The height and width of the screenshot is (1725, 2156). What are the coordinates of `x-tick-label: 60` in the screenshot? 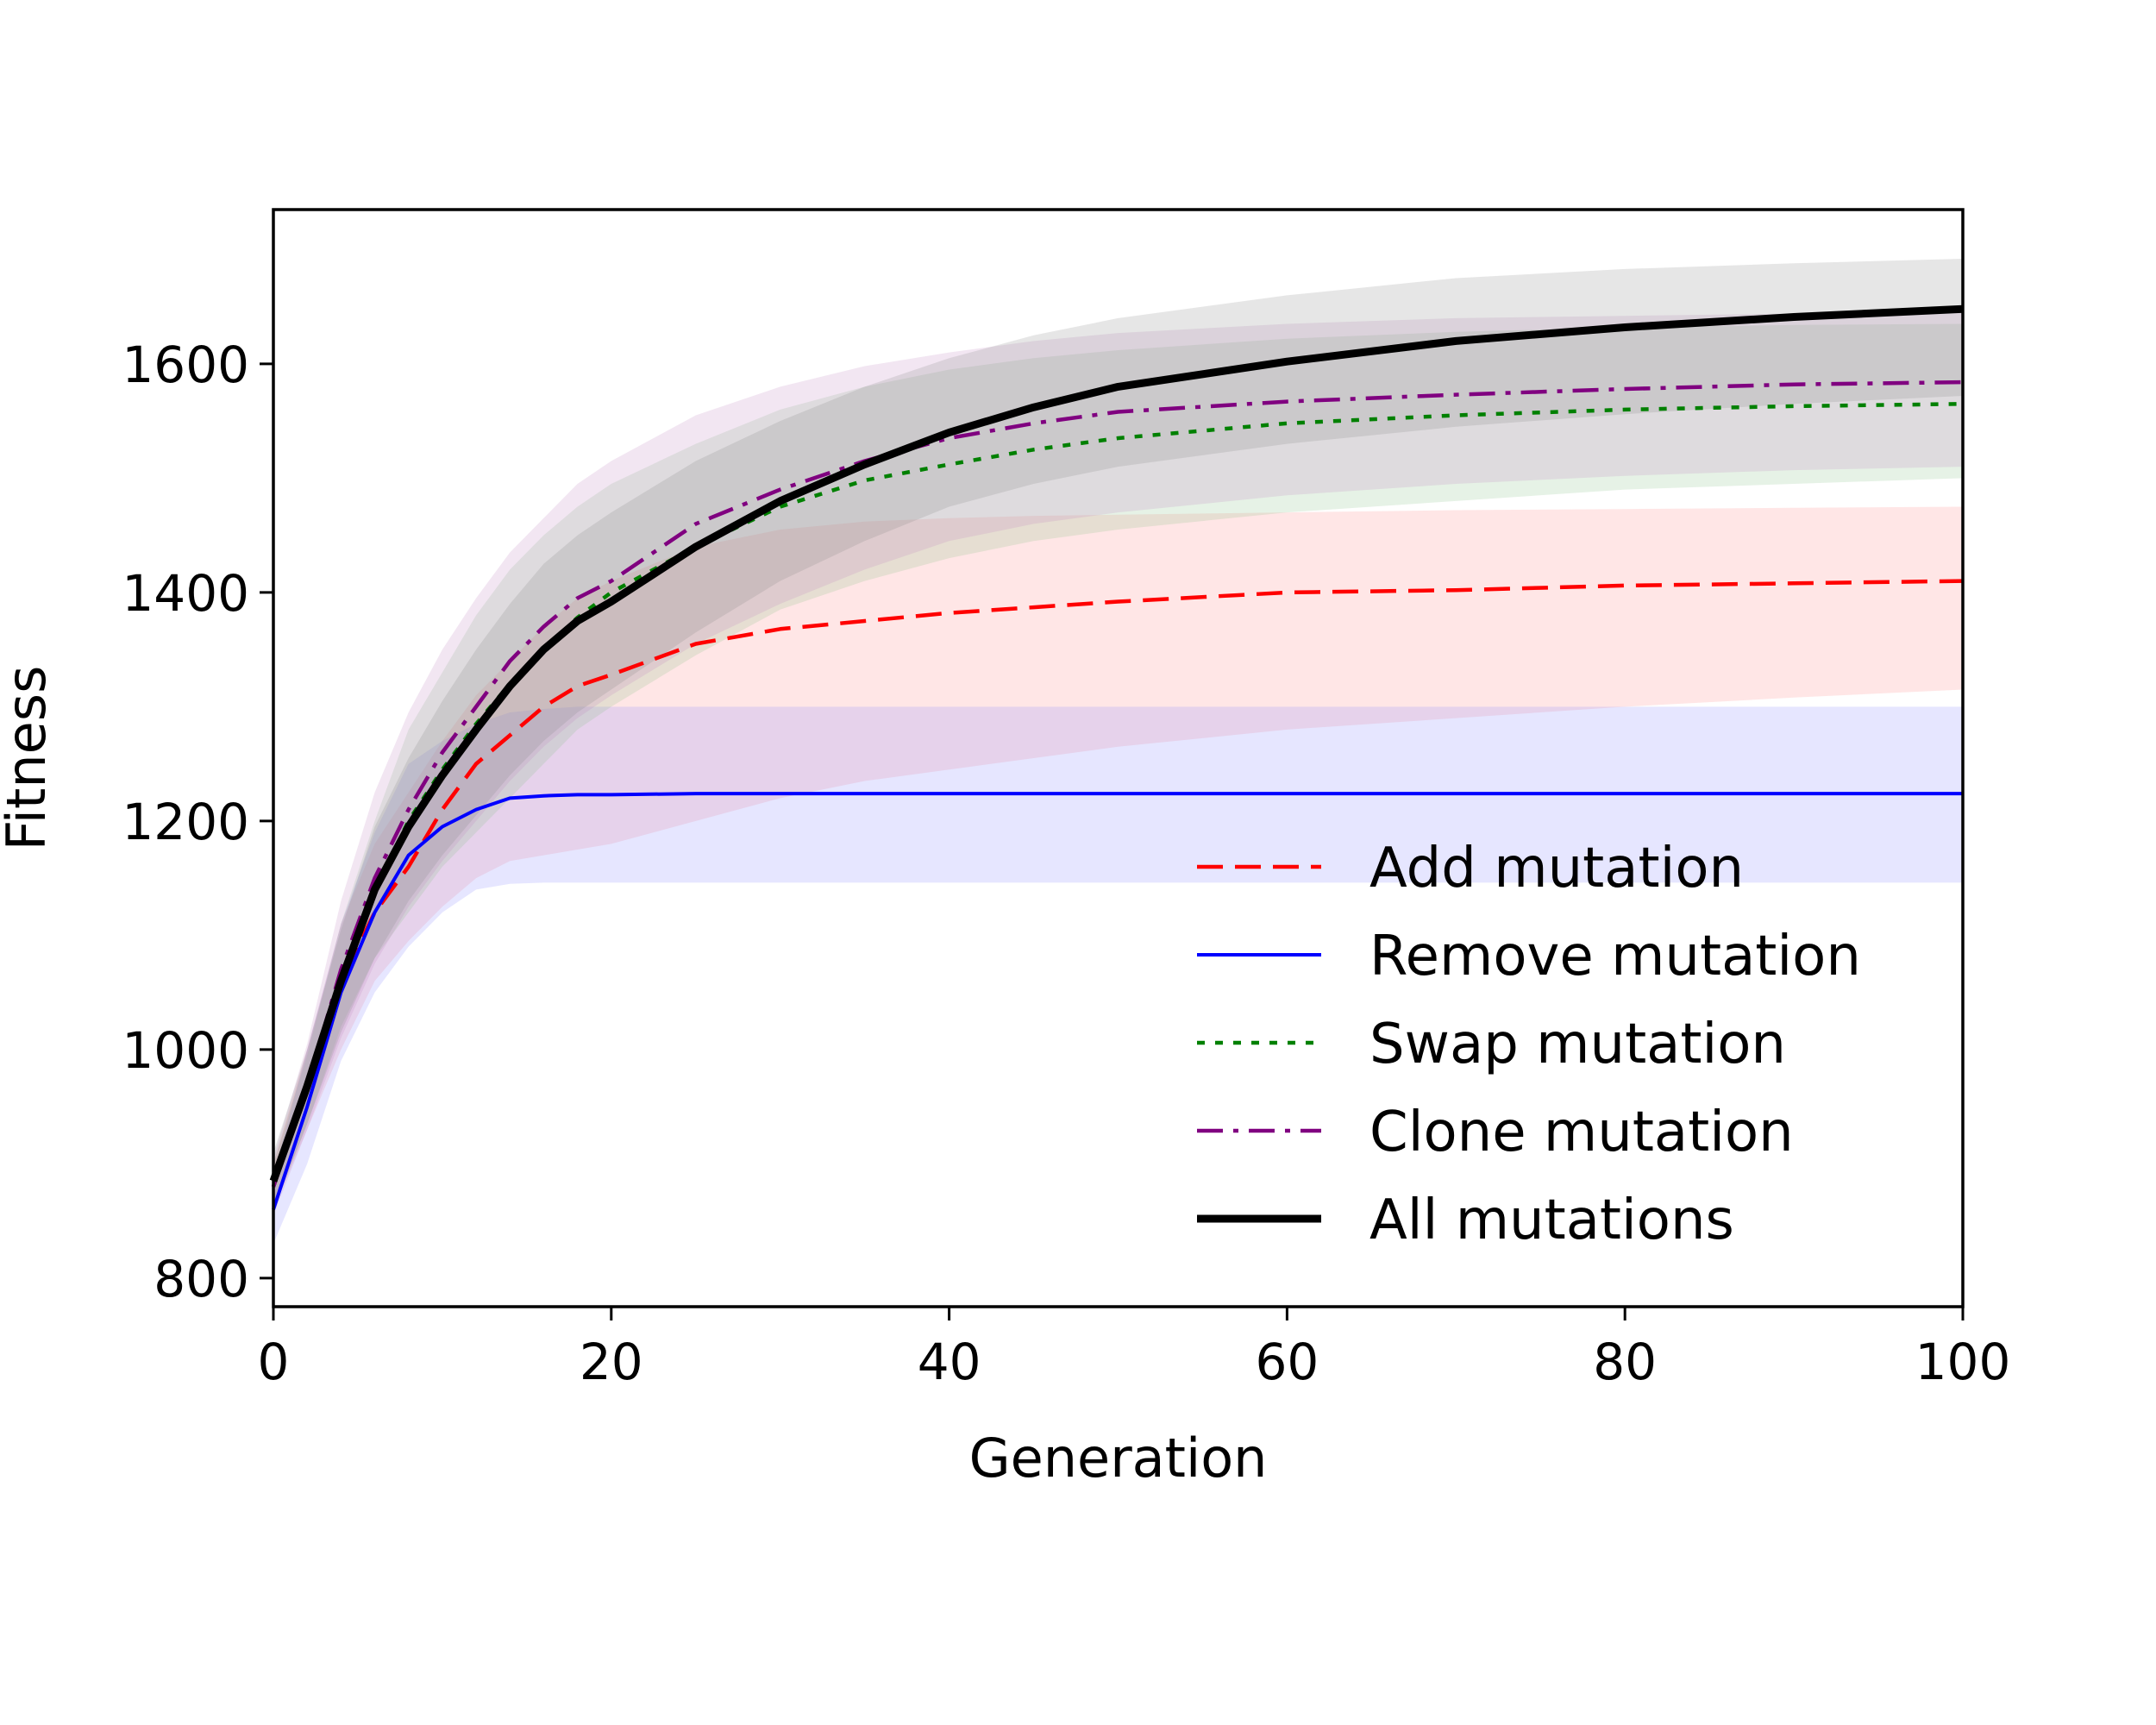 It's located at (1287, 1362).